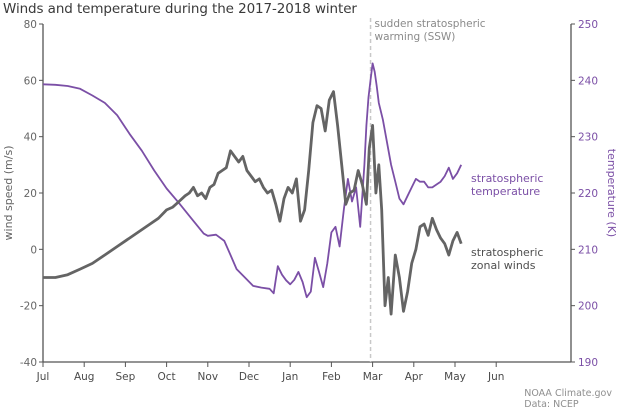 The image size is (620, 413). Describe the element at coordinates (28, 307) in the screenshot. I see `left-axis-tick-label: -20` at that location.